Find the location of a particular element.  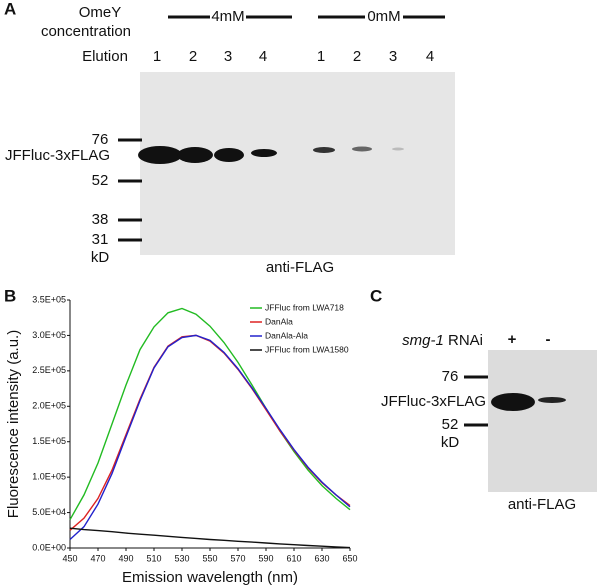

x-tick-label: 590 is located at coordinates (265, 558).